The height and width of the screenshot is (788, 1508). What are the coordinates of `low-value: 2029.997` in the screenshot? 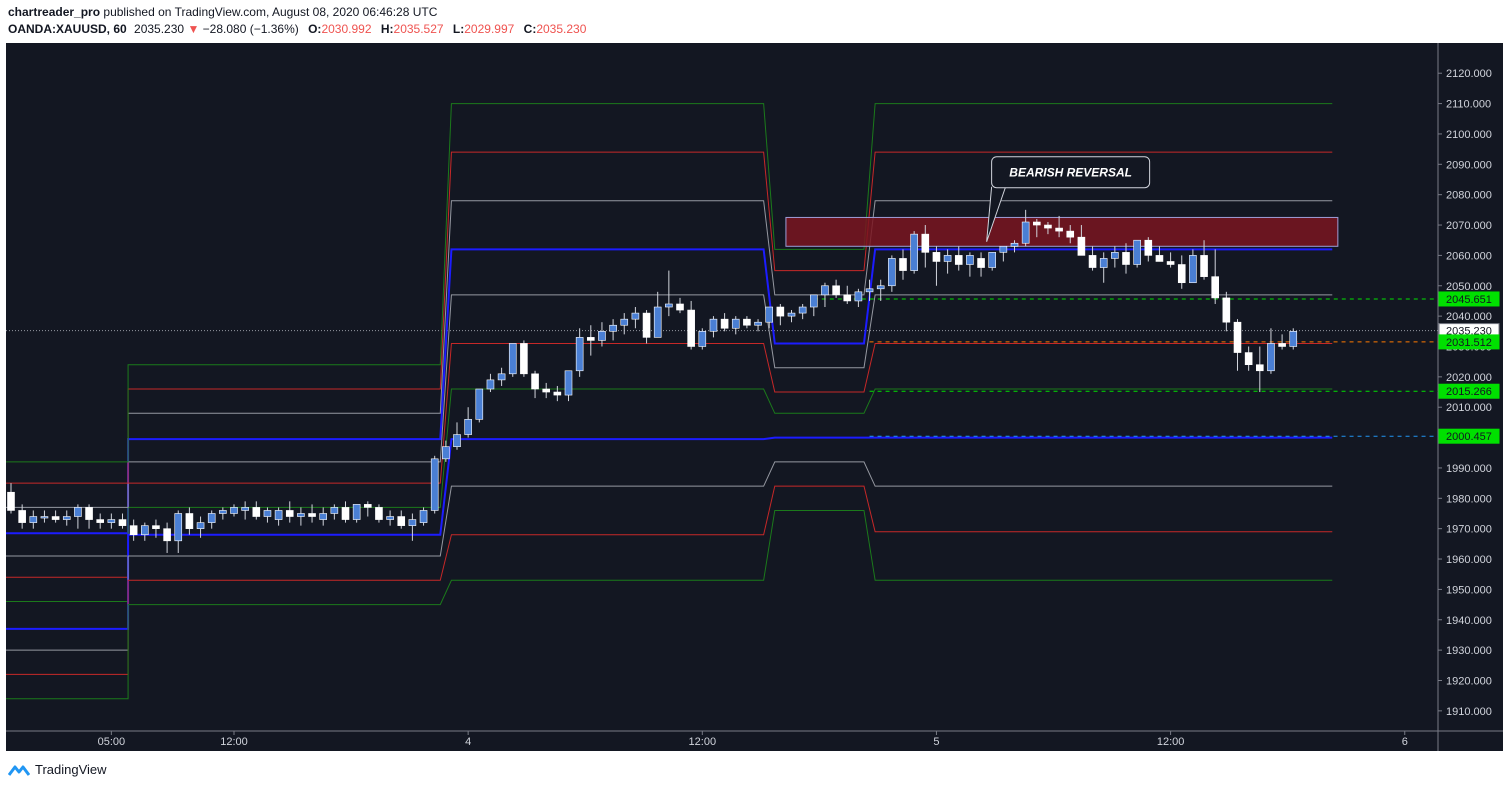 It's located at (489, 29).